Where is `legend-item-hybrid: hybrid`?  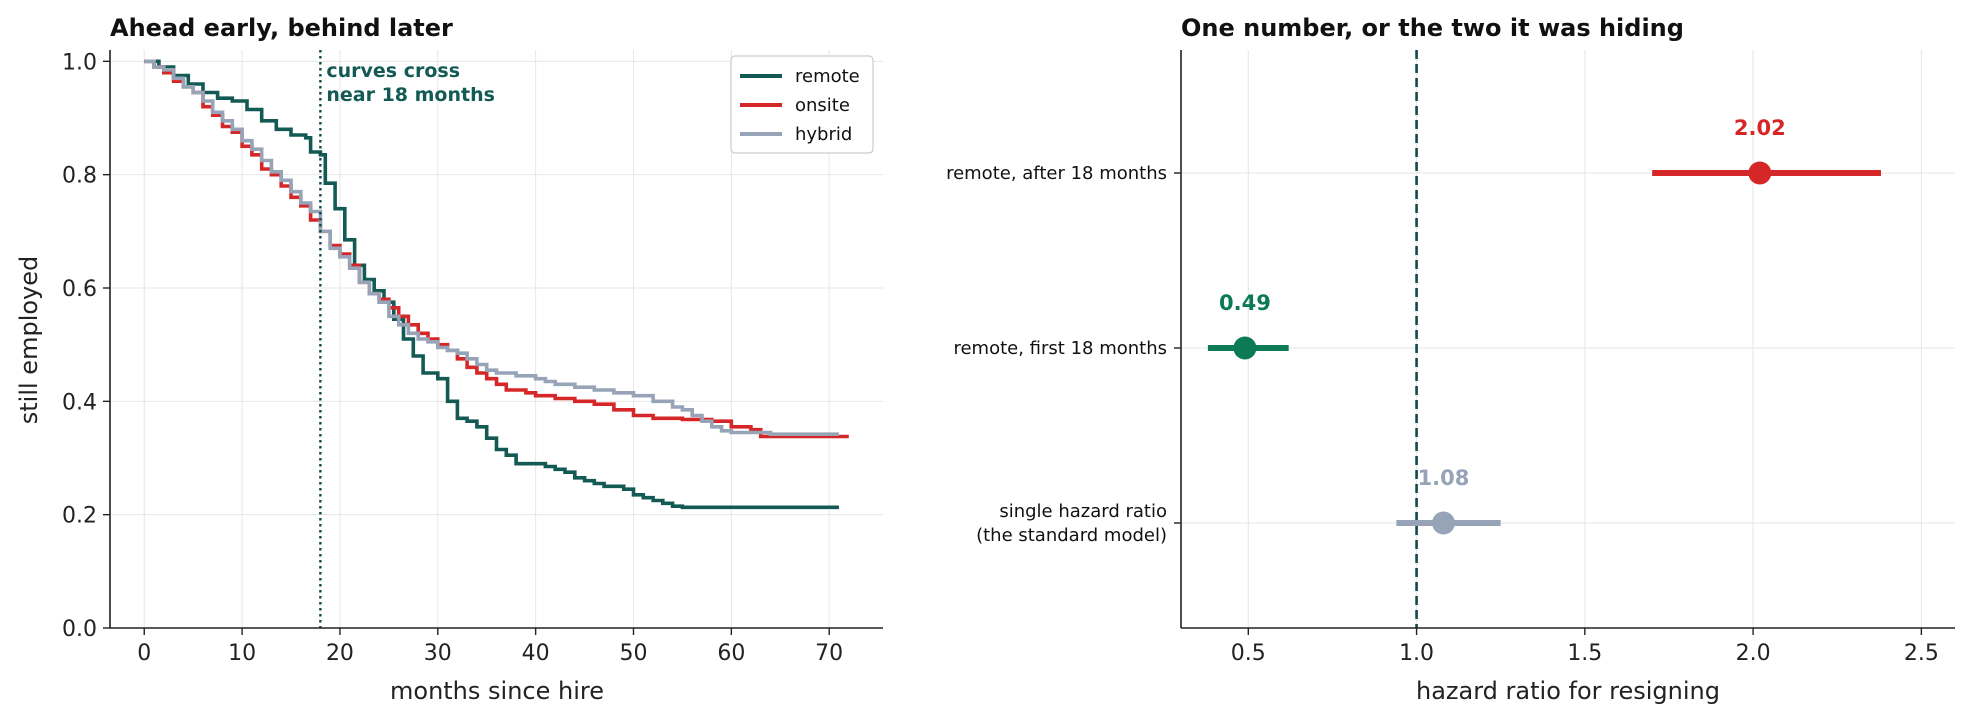 legend-item-hybrid: hybrid is located at coordinates (796, 134).